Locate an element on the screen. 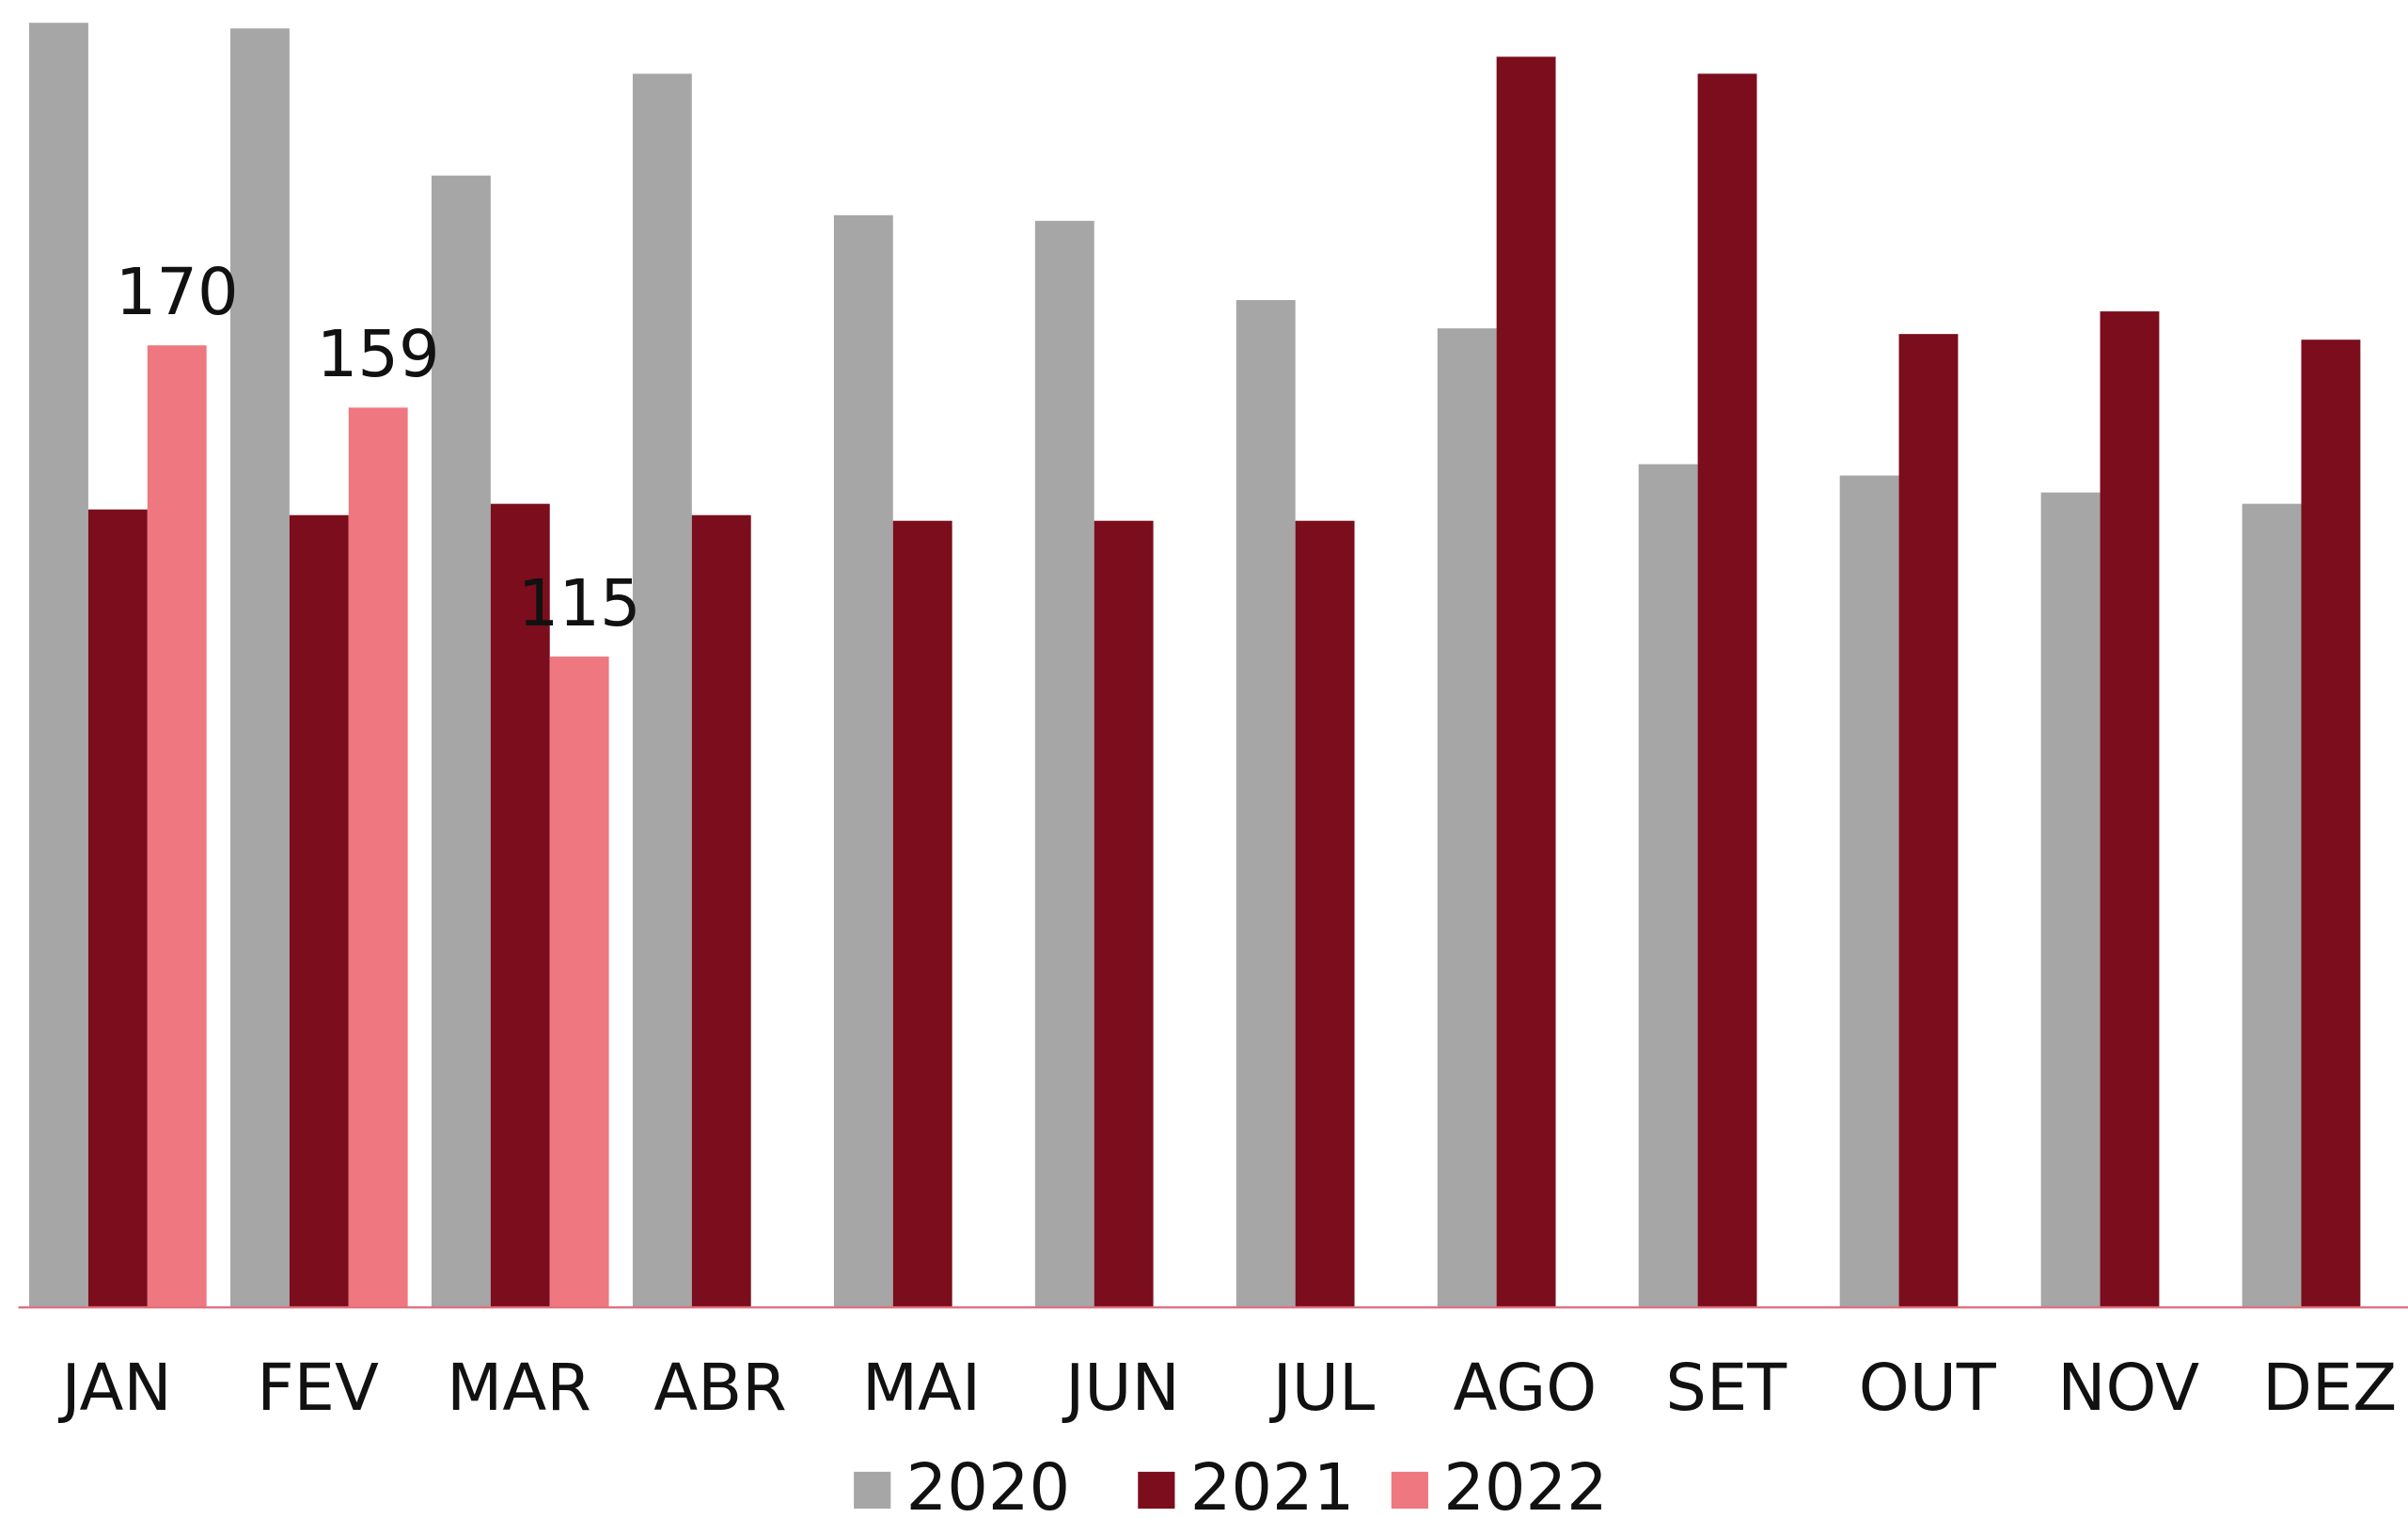  x-tick-label: MAI is located at coordinates (921, 1389).